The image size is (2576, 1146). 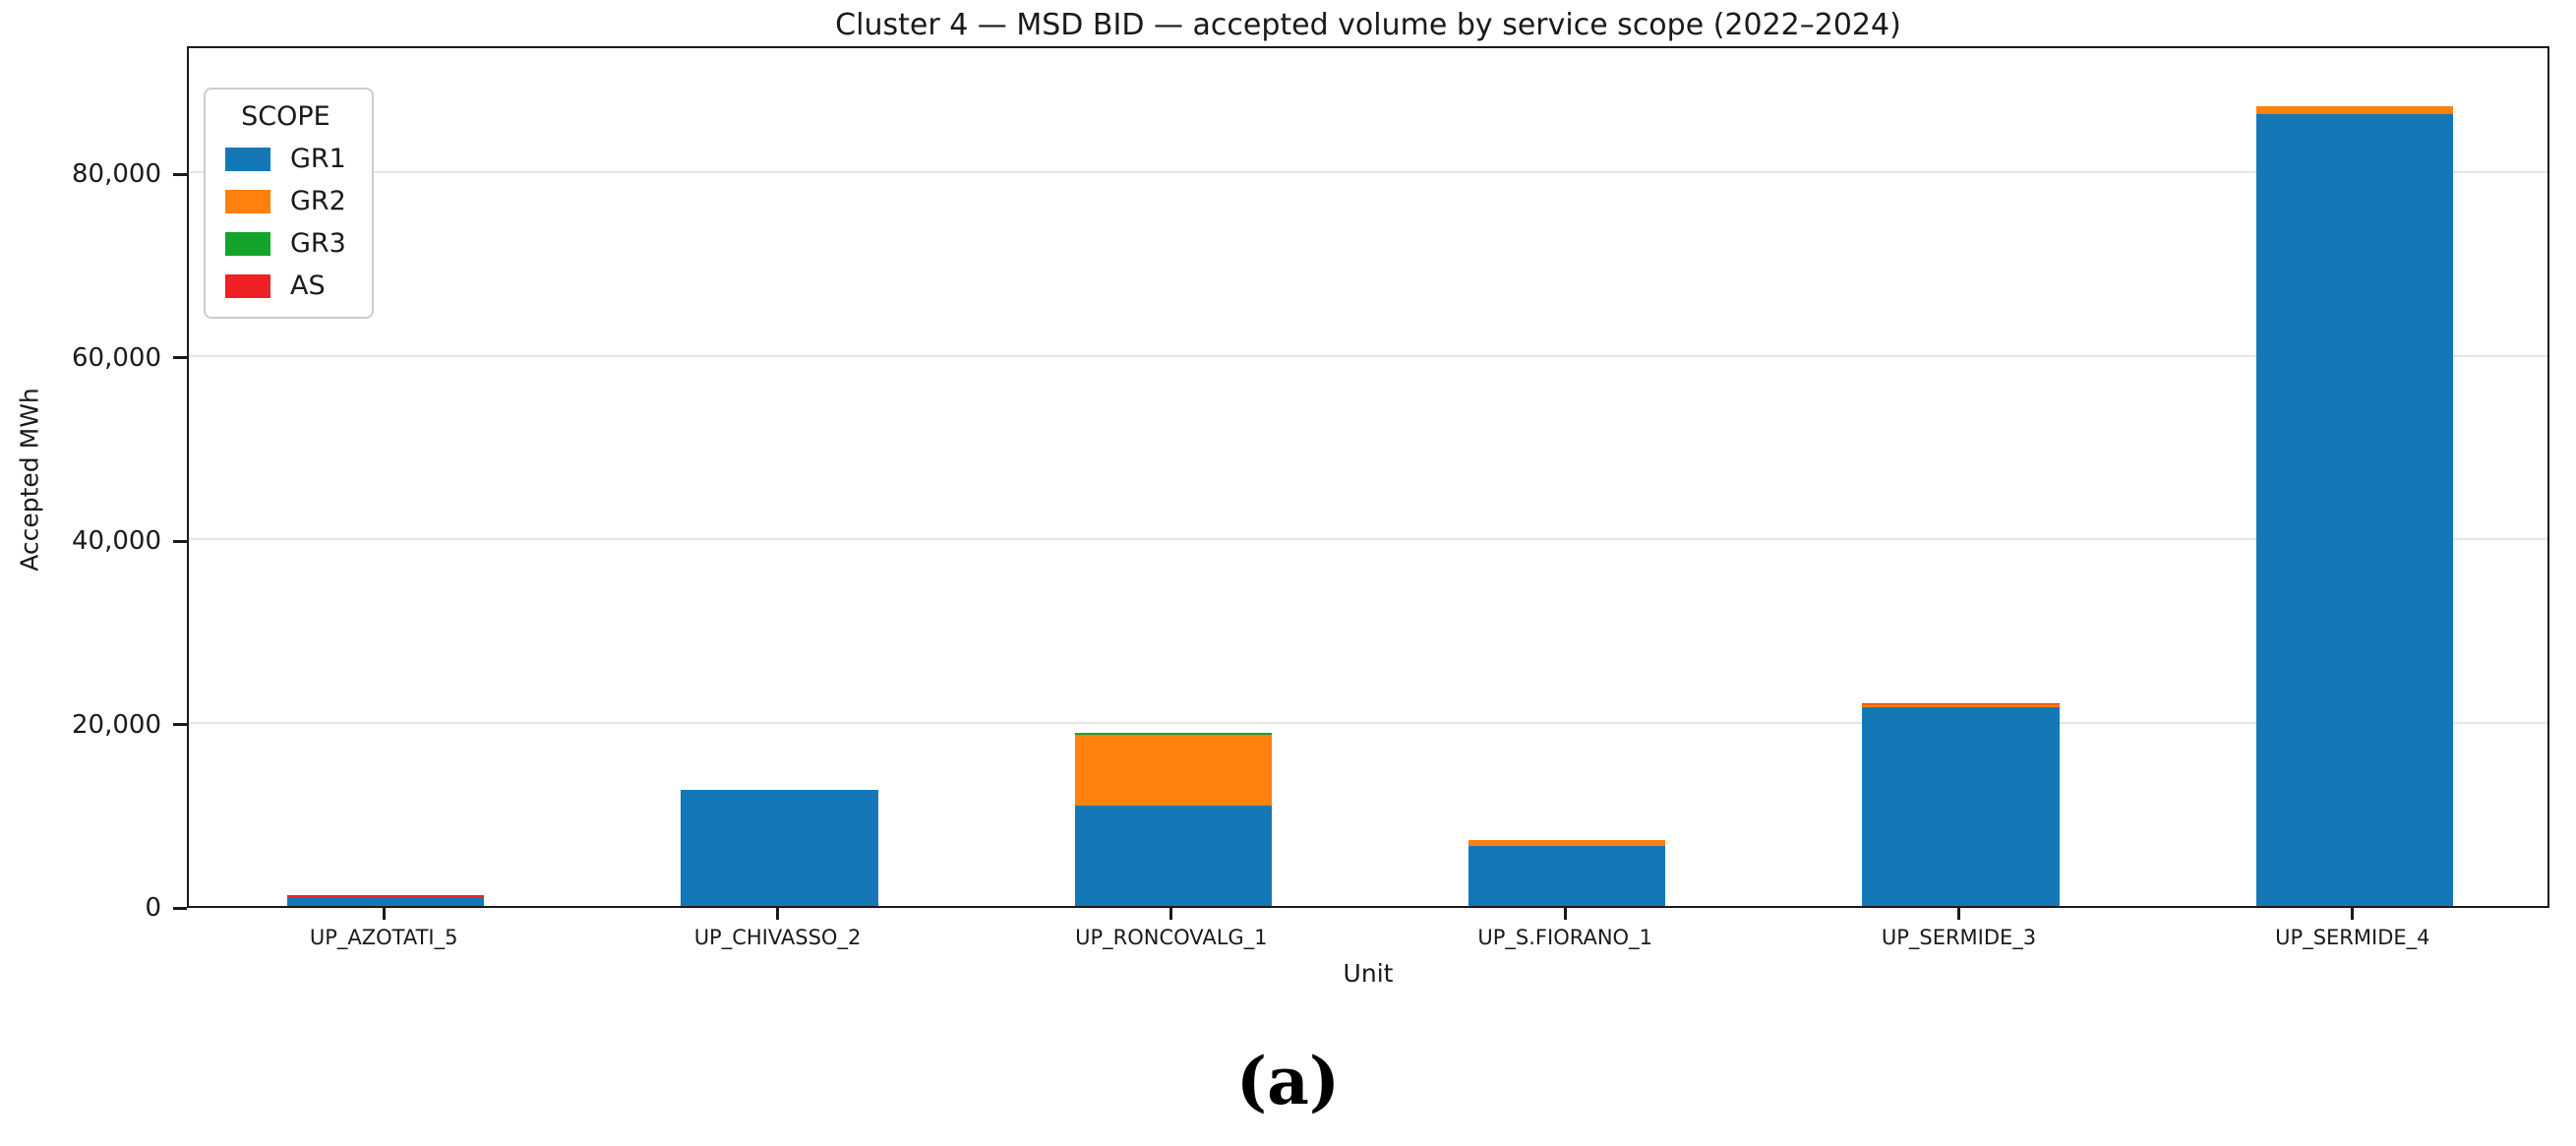 What do you see at coordinates (1565, 937) in the screenshot?
I see `x-tick-label: UP_S.FIORANO_1` at bounding box center [1565, 937].